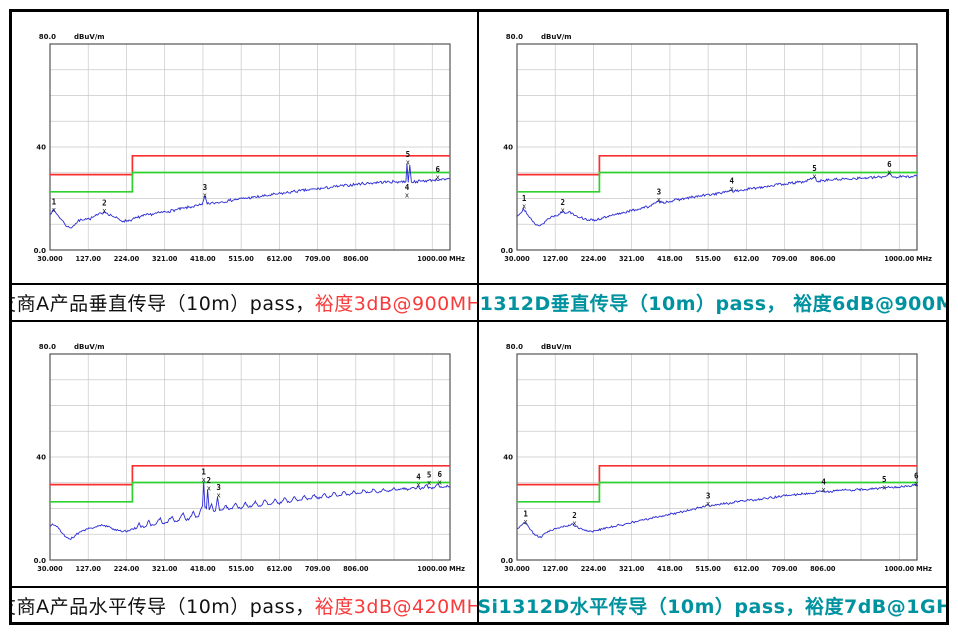 The image size is (958, 634). What do you see at coordinates (396, 606) in the screenshot?
I see `caption-segment: 裕度3dB@420MHz` at bounding box center [396, 606].